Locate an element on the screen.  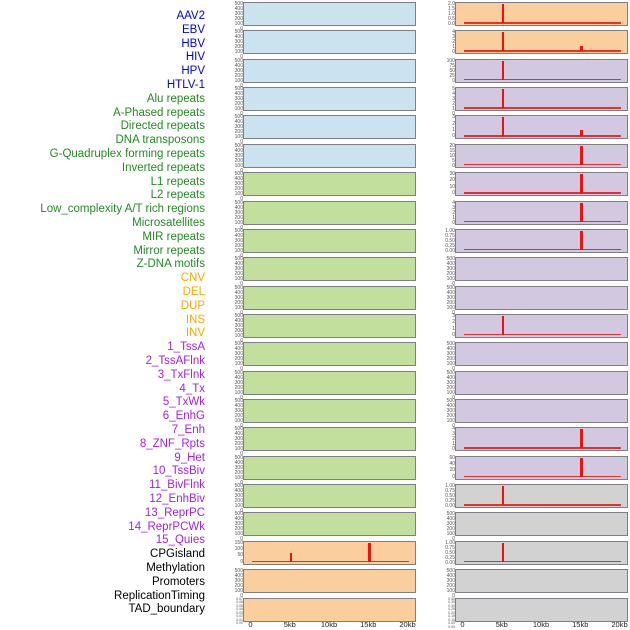
x-tick-label: 5kb is located at coordinates (501, 624).